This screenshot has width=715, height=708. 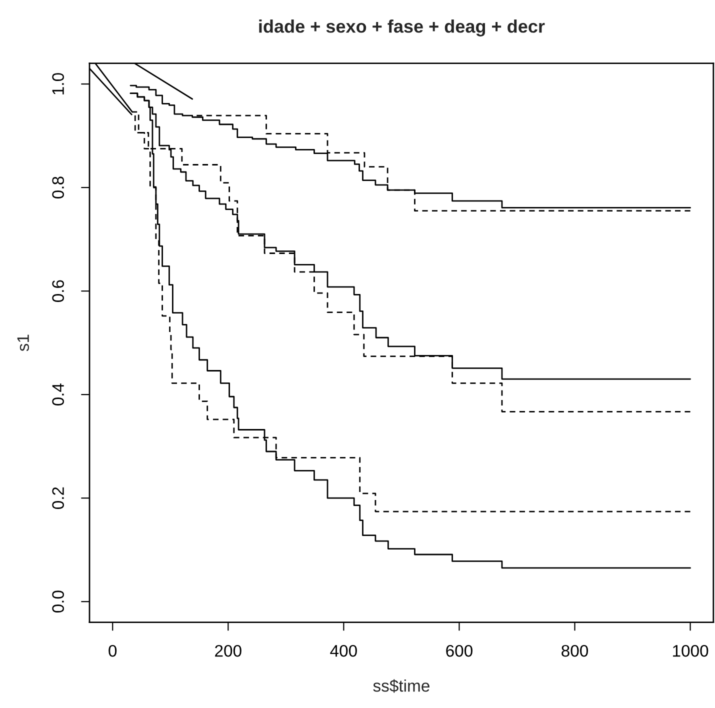 I want to click on x-axis-title: ss$time, so click(x=401, y=686).